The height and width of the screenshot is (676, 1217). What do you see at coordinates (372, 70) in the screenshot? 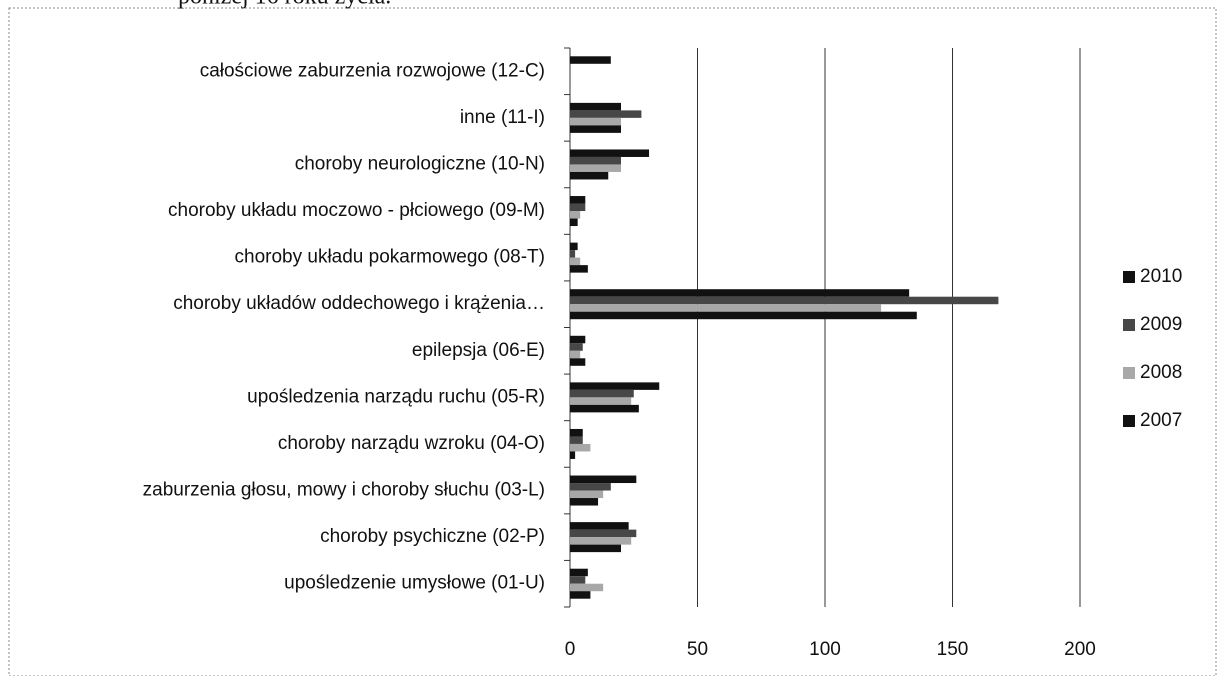
I see `y-tick-label: całościowe zaburzenia rozwojowe (12-C)` at bounding box center [372, 70].